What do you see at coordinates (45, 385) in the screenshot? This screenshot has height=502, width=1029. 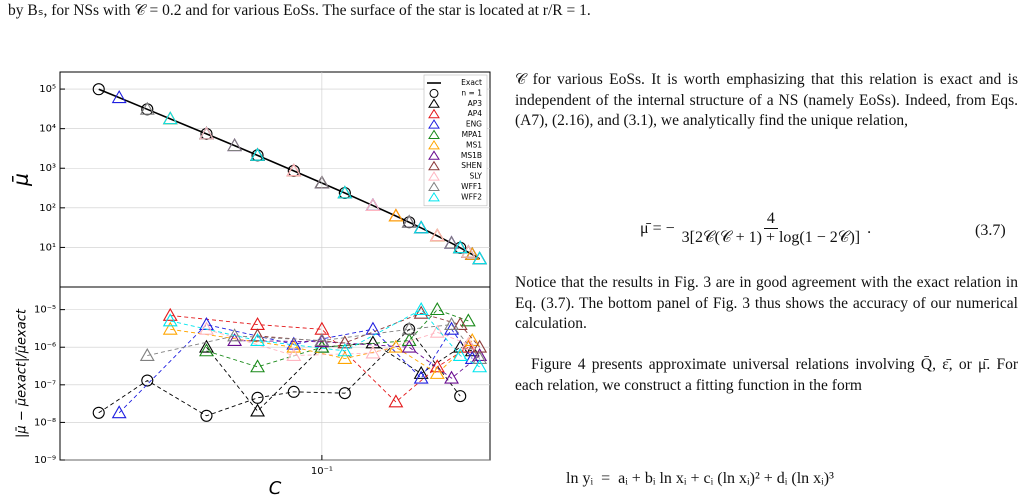 I see `y-tick-label: 10⁻⁷` at bounding box center [45, 385].